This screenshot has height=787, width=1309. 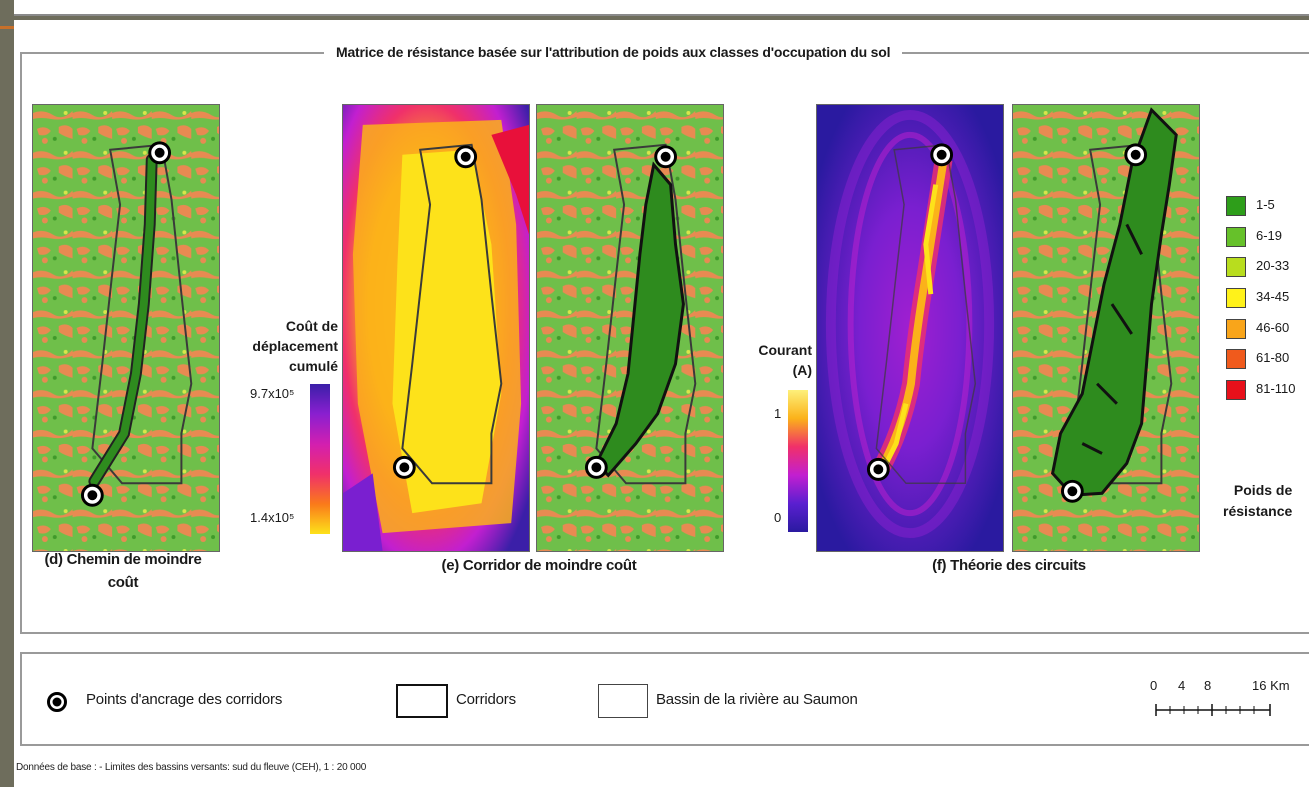 I want to click on map-circuit-current, so click(x=910, y=328).